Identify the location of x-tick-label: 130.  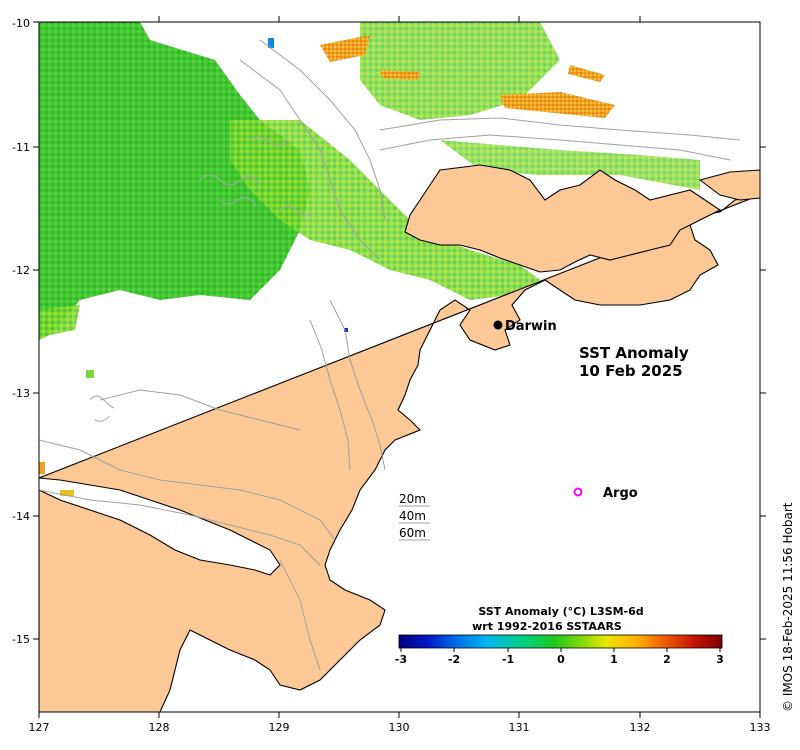
(399, 727).